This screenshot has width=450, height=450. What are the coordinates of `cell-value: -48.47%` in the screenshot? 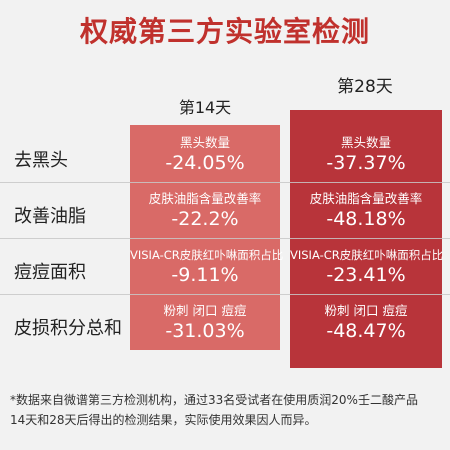 It's located at (366, 331).